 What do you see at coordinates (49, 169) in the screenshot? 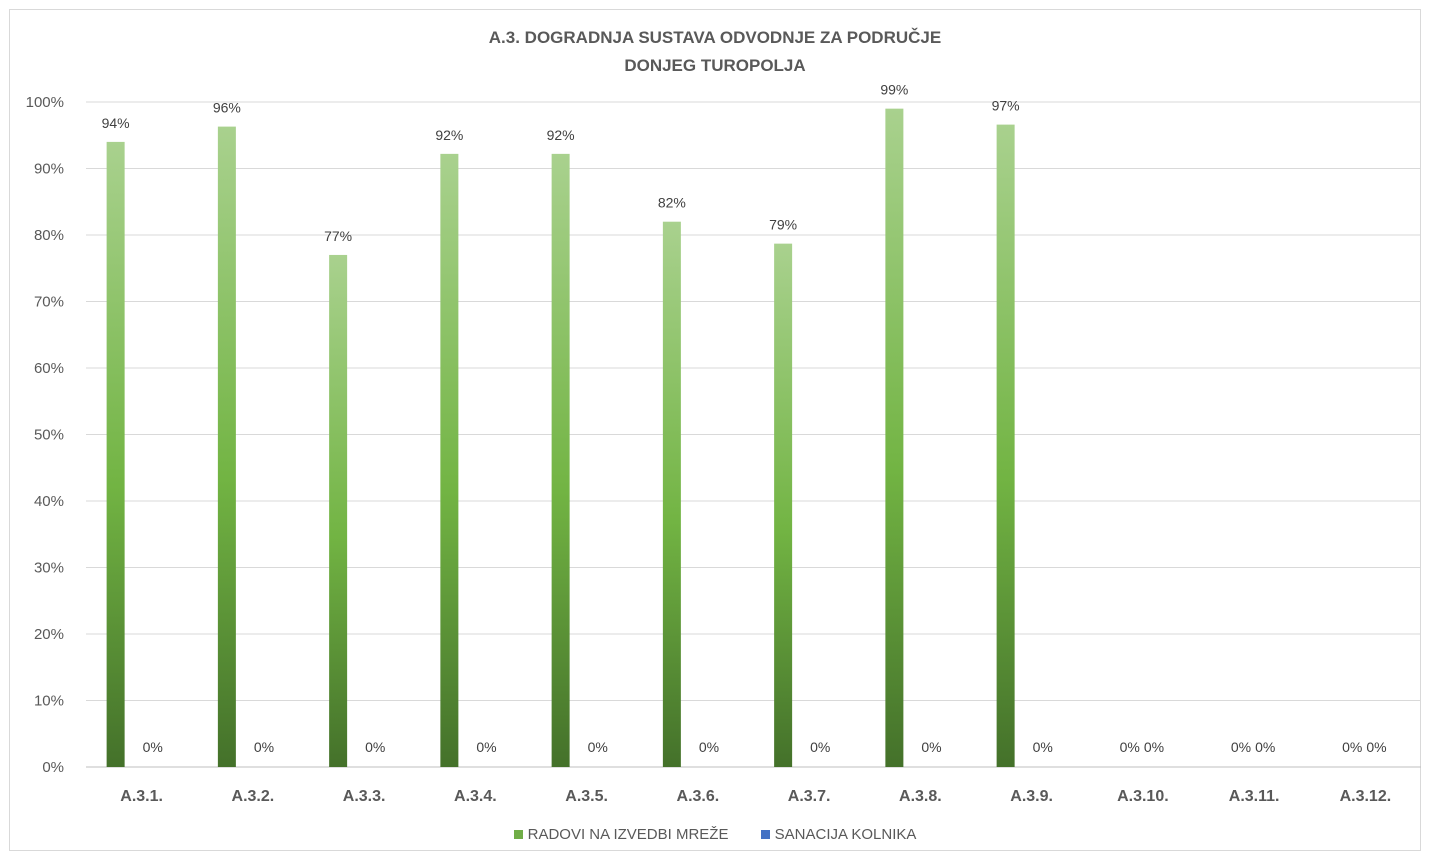
I see `y-tick-label: 90%` at bounding box center [49, 169].